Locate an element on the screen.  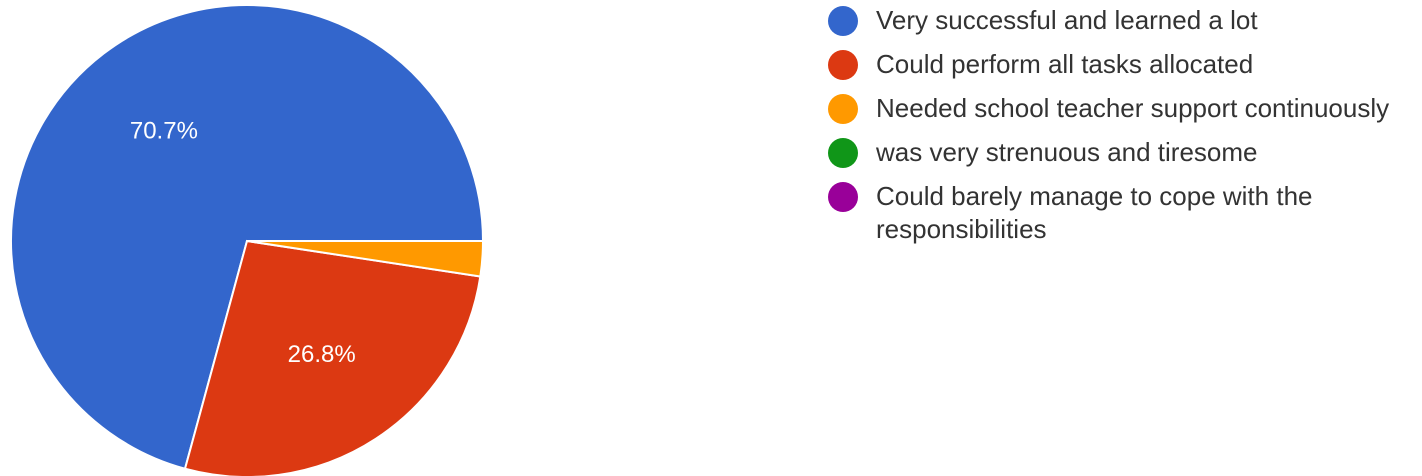
legend-item-very-strenuous: was very strenuous and tiresome is located at coordinates (1123, 152).